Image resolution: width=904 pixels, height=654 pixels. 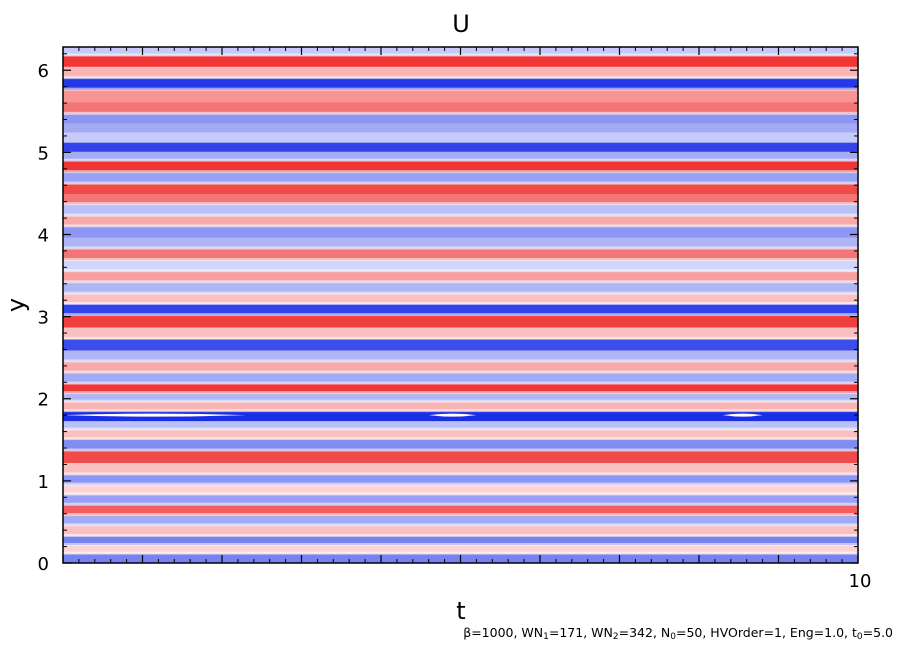 I want to click on y-tick-label: 4, so click(x=43, y=235).